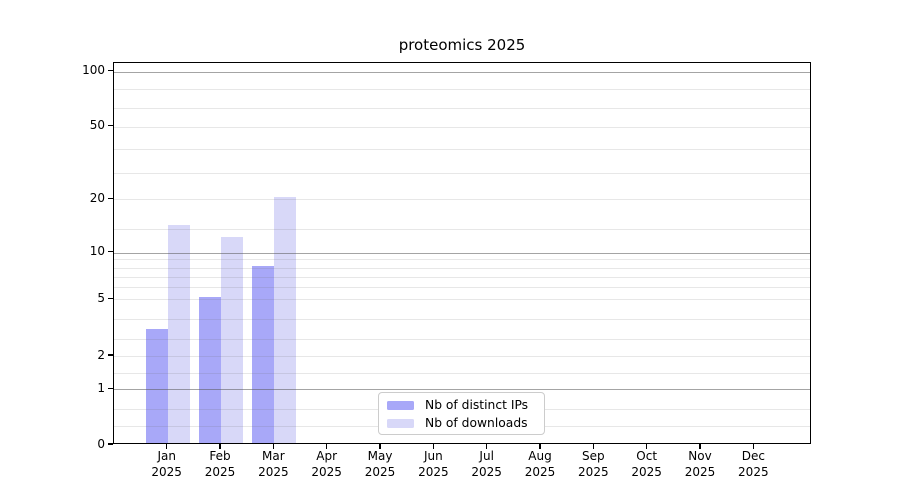 This screenshot has height=500, width=900. I want to click on legend-item: Nb of distinct IPs, so click(465, 405).